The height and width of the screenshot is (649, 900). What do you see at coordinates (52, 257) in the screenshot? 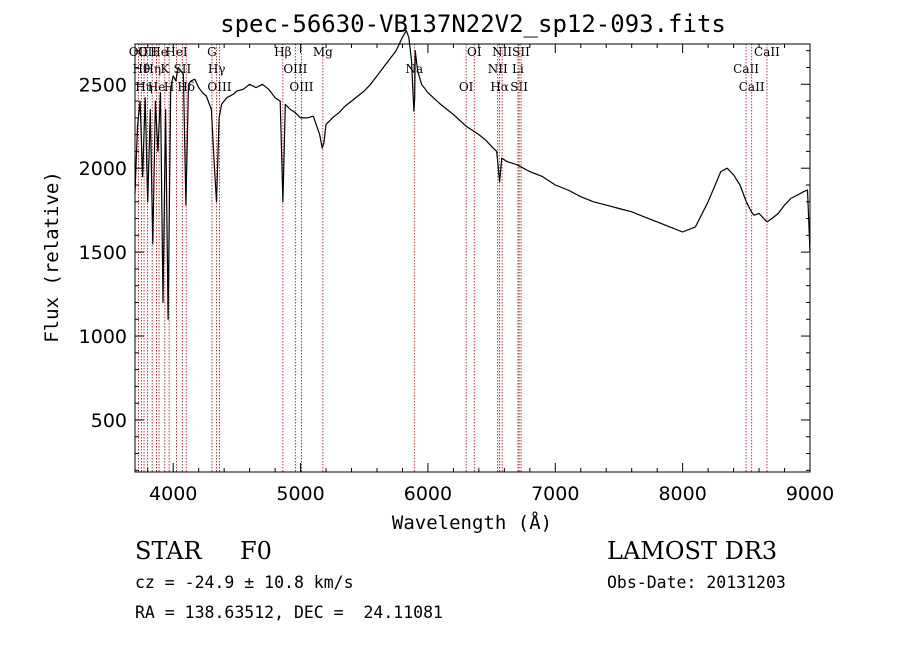
I see `y-axis-label: Flux (relative)` at bounding box center [52, 257].